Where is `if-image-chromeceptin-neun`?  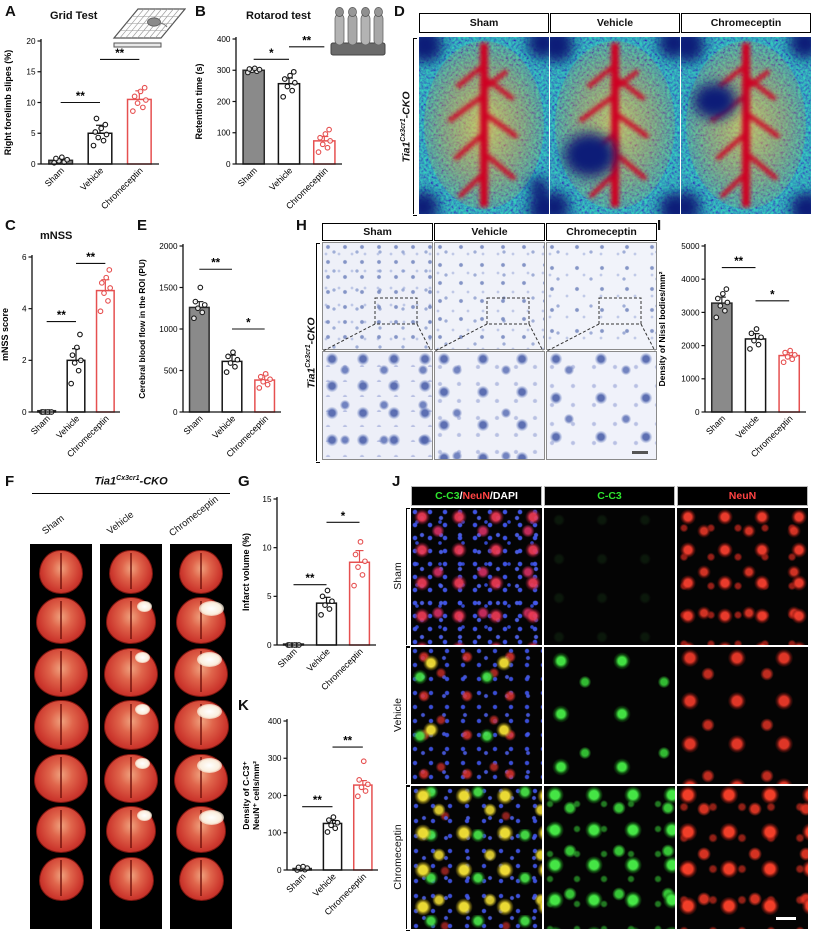
if-image-chromeceptin-neun is located at coordinates (742, 857).